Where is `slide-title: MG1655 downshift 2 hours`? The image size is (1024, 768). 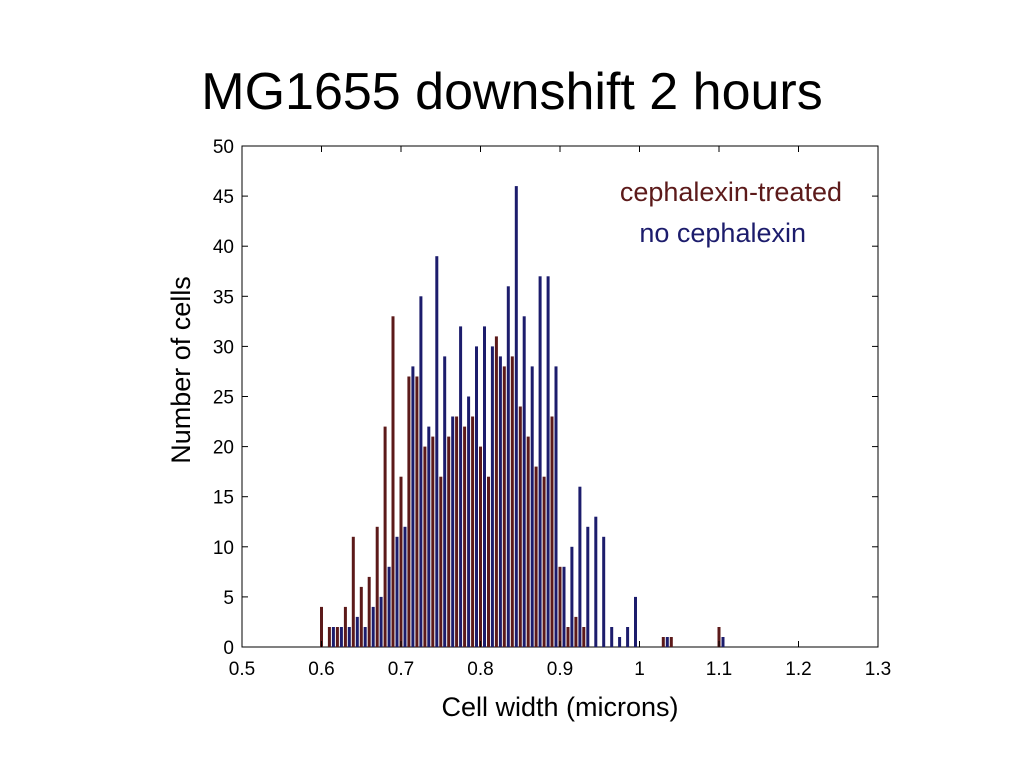 slide-title: MG1655 downshift 2 hours is located at coordinates (512, 92).